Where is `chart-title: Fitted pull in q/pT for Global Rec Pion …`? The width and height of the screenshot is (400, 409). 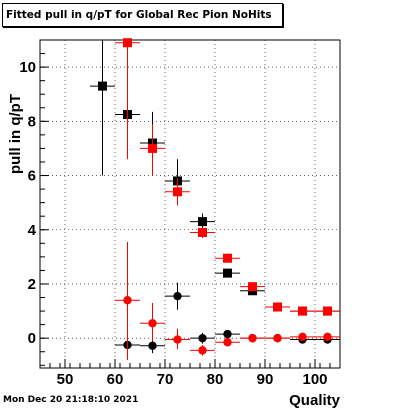 chart-title: Fitted pull in q/pT for Global Rec Pion … is located at coordinates (142, 15).